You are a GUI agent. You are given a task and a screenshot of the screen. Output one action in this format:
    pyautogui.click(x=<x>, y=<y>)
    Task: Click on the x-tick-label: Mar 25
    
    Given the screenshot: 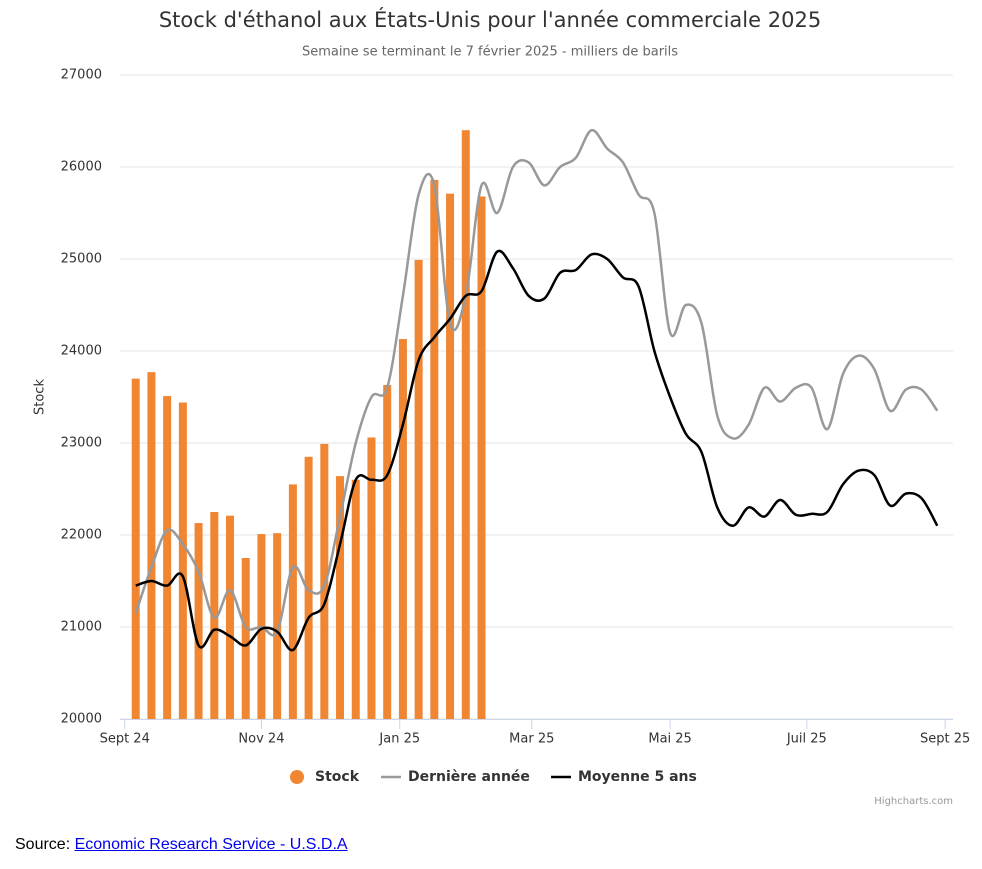 What is the action you would take?
    pyautogui.click(x=531, y=739)
    